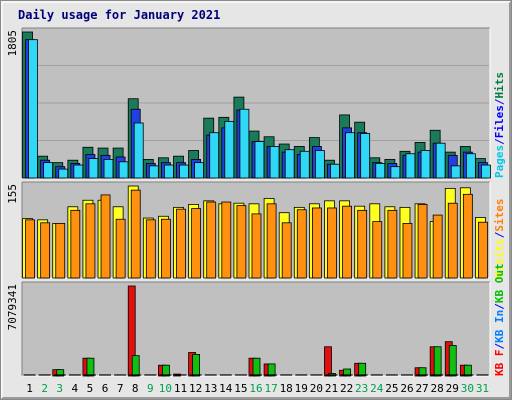 The image size is (512, 400). I want to click on x-tick-label: 14, so click(226, 388).